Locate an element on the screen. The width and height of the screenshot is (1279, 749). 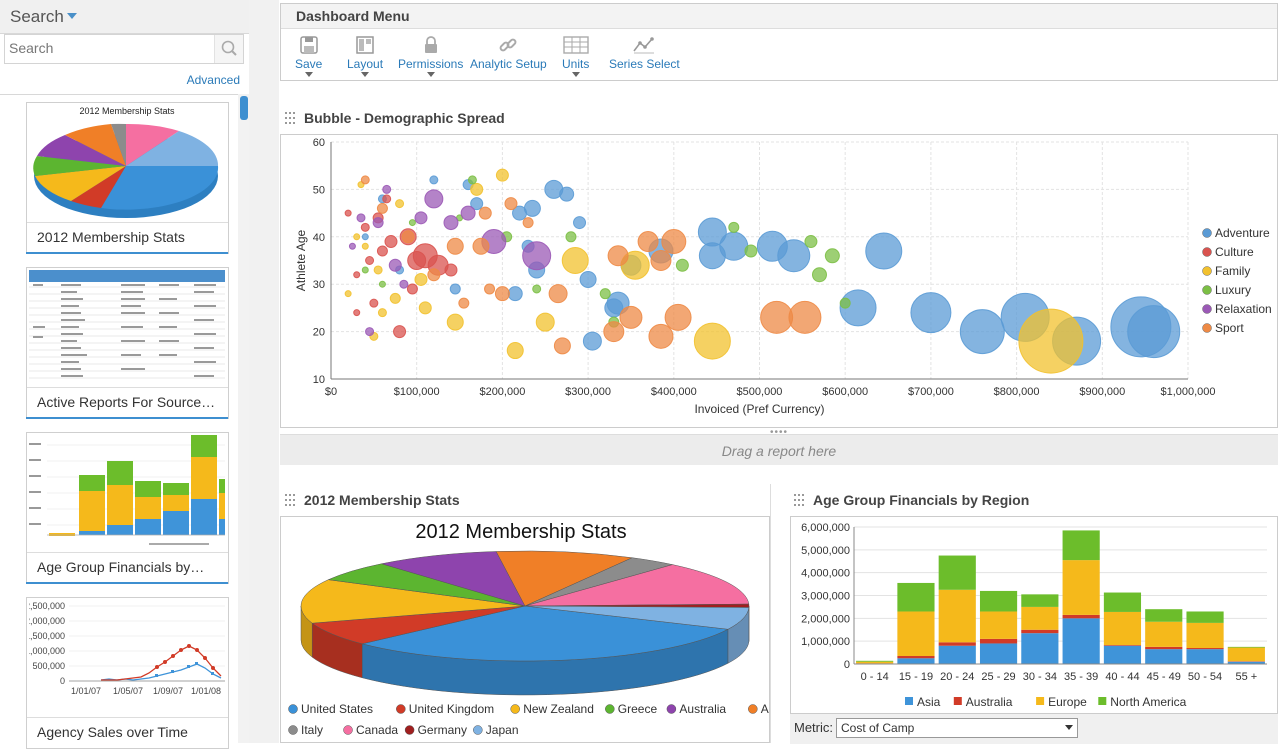
sidebar-title: Search is located at coordinates (37, 17).